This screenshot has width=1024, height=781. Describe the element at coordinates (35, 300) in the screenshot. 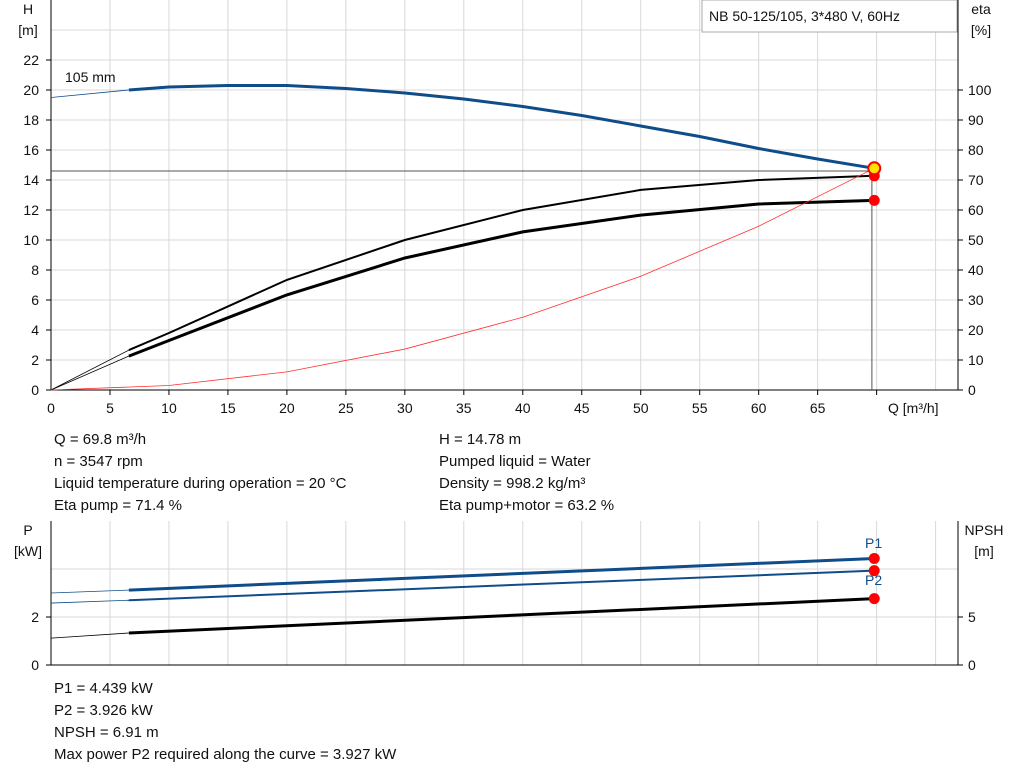

I see `y-tick-label-left: 6` at that location.